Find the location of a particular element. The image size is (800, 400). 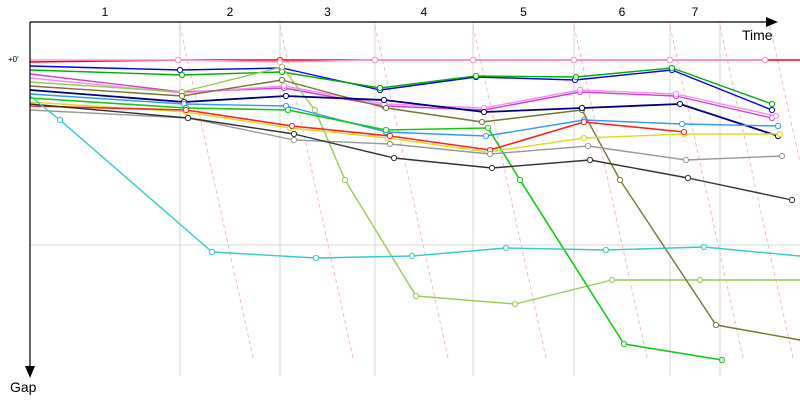

lap-label-7: 7 is located at coordinates (695, 12).